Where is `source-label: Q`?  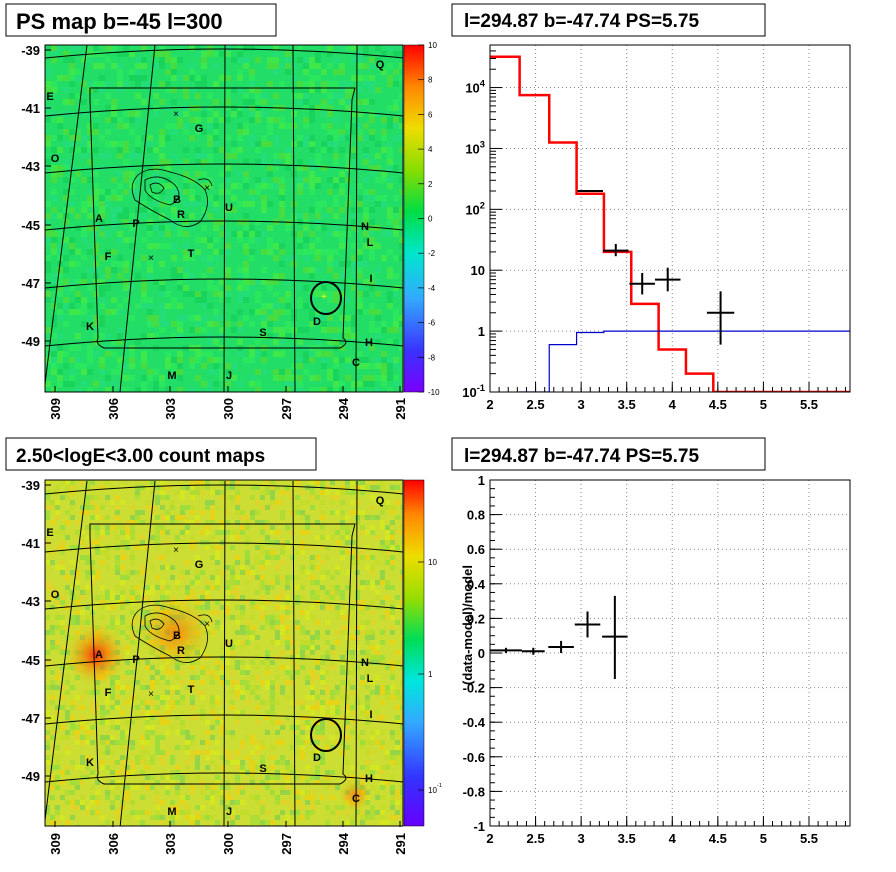 source-label: Q is located at coordinates (380, 501).